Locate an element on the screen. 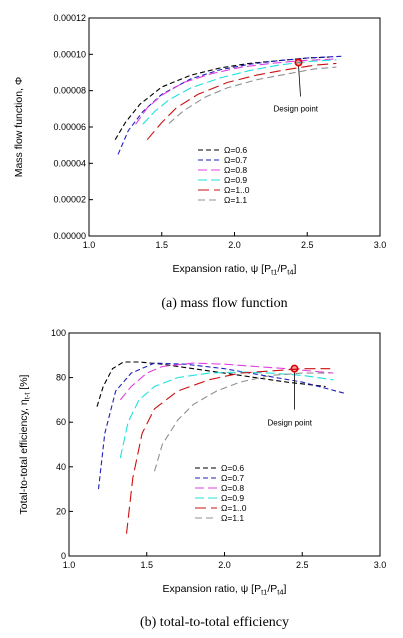 Image resolution: width=403 pixels, height=638 pixels. chart-a-series is located at coordinates (229, 105).